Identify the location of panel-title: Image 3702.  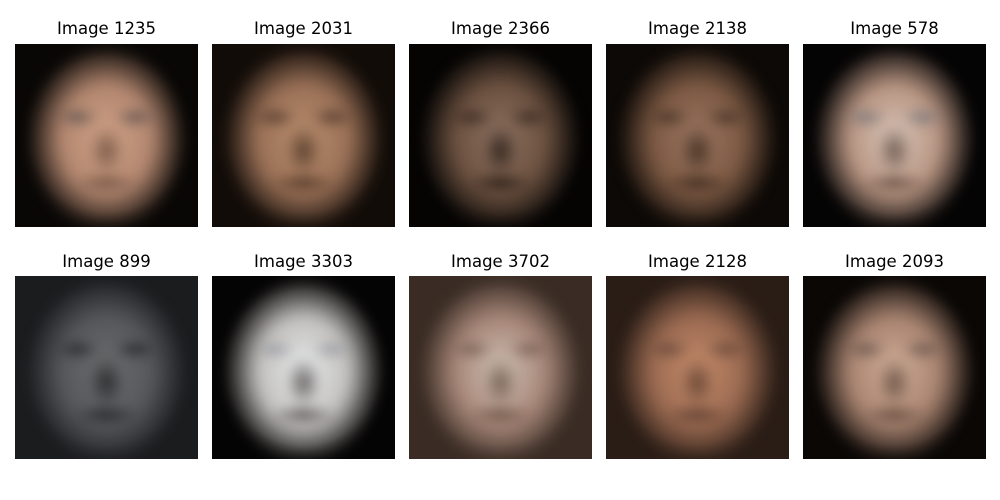
(500, 261).